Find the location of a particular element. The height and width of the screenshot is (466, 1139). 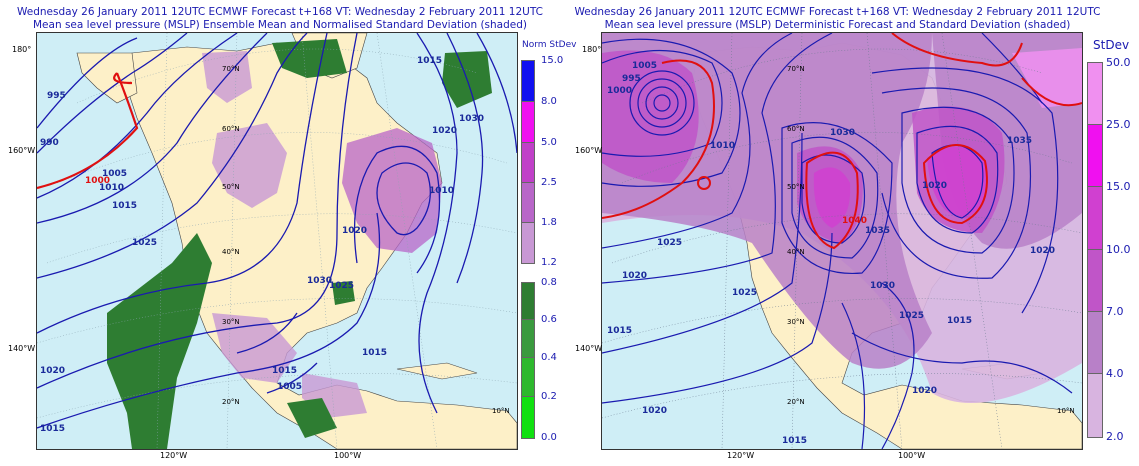

shade-green-mexico is located at coordinates (312, 418).